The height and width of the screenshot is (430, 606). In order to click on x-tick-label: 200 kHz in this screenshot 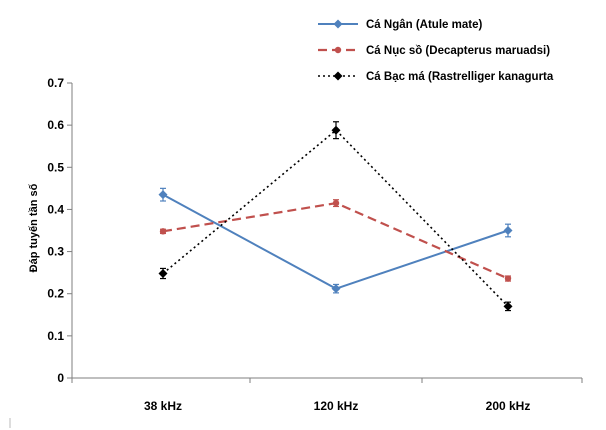, I will do `click(508, 406)`.